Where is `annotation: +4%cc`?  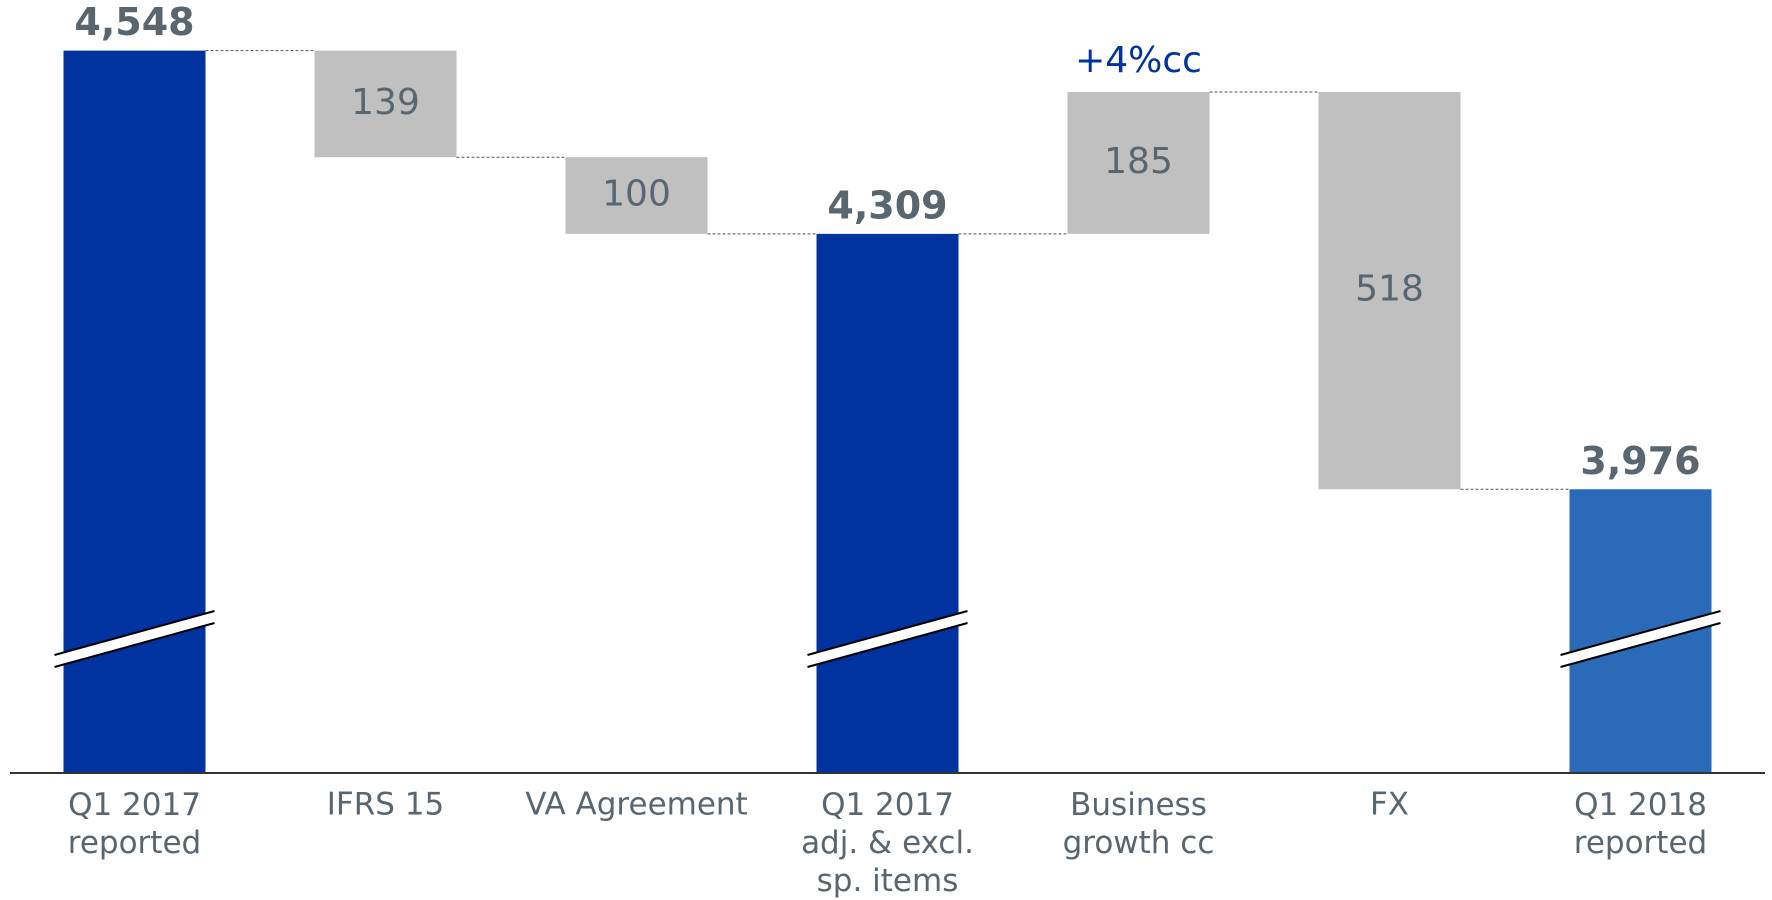
annotation: +4%cc is located at coordinates (1138, 60).